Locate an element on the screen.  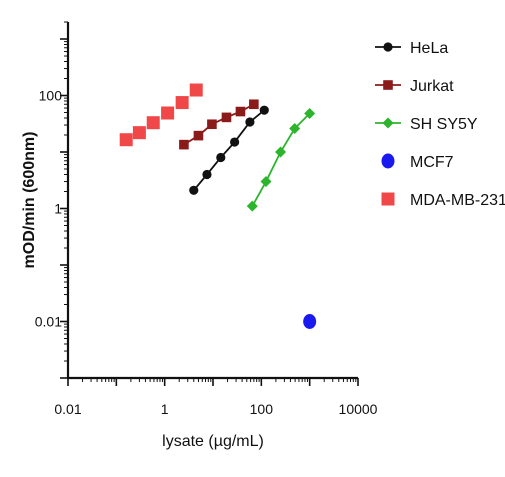
x-tick-label: 10000 is located at coordinates (358, 409).